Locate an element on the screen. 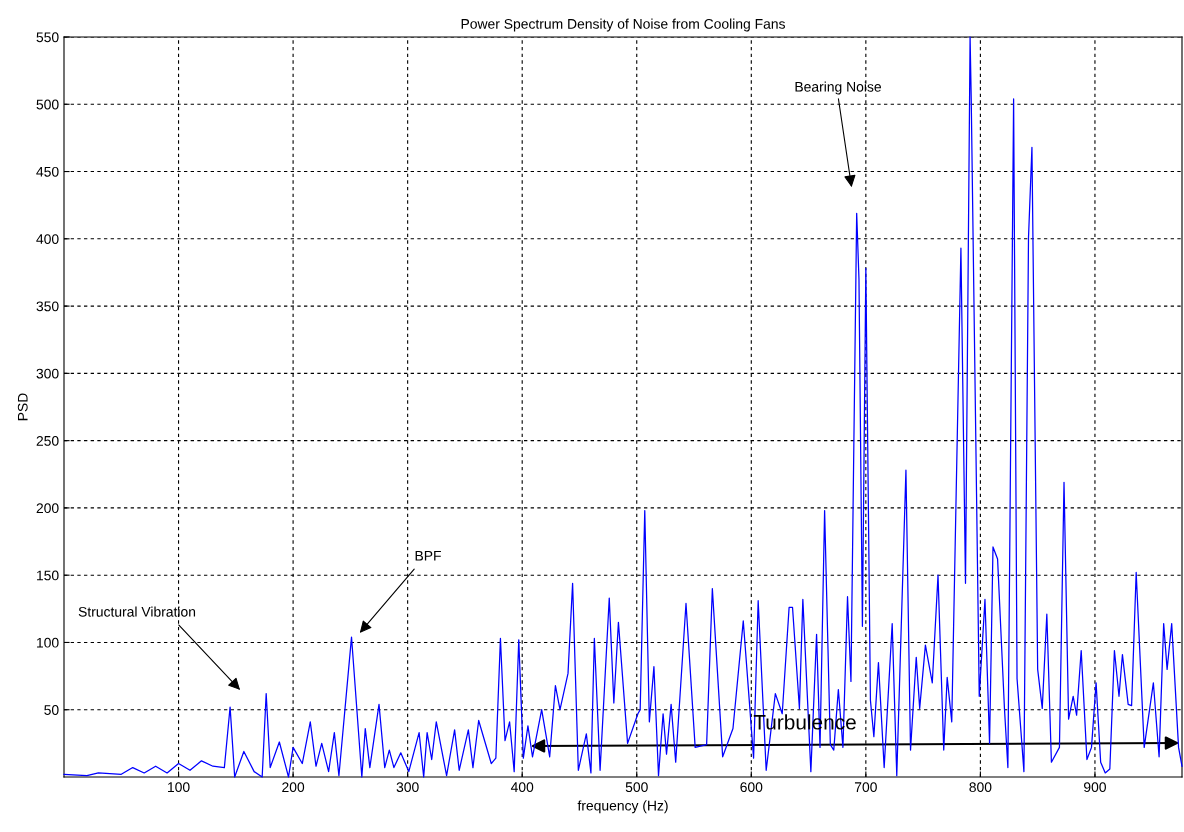 The width and height of the screenshot is (1184, 832). y-tick-label: 500 is located at coordinates (47, 104).